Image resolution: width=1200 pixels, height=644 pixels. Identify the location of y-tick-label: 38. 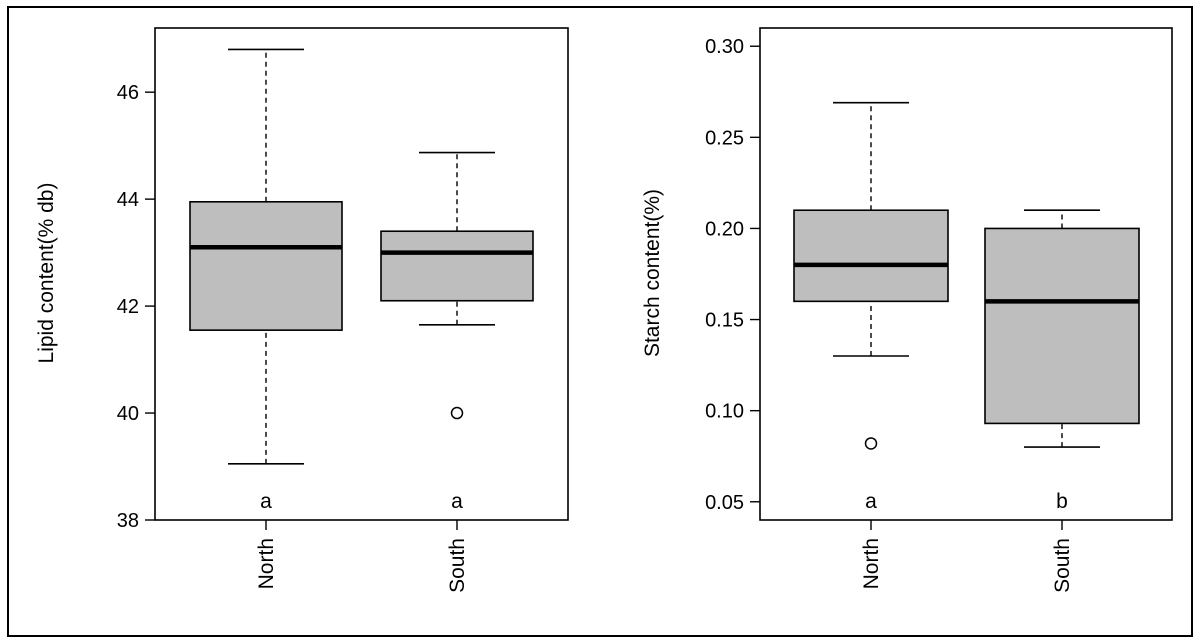
(128, 521).